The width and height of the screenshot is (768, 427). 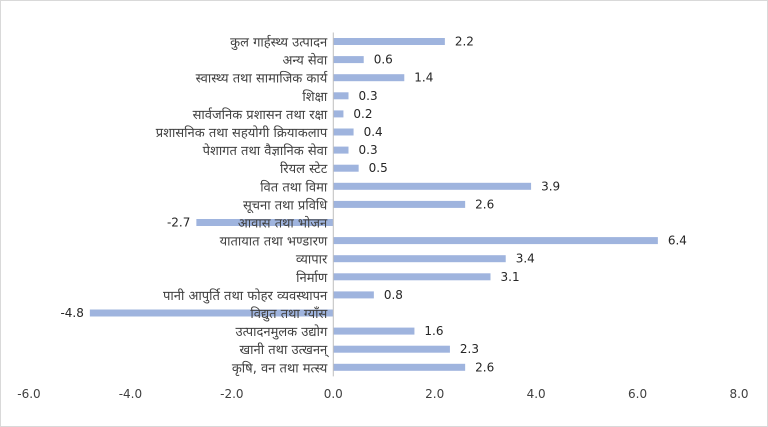 What do you see at coordinates (434, 394) in the screenshot?
I see `x-tick-label: 2.0` at bounding box center [434, 394].